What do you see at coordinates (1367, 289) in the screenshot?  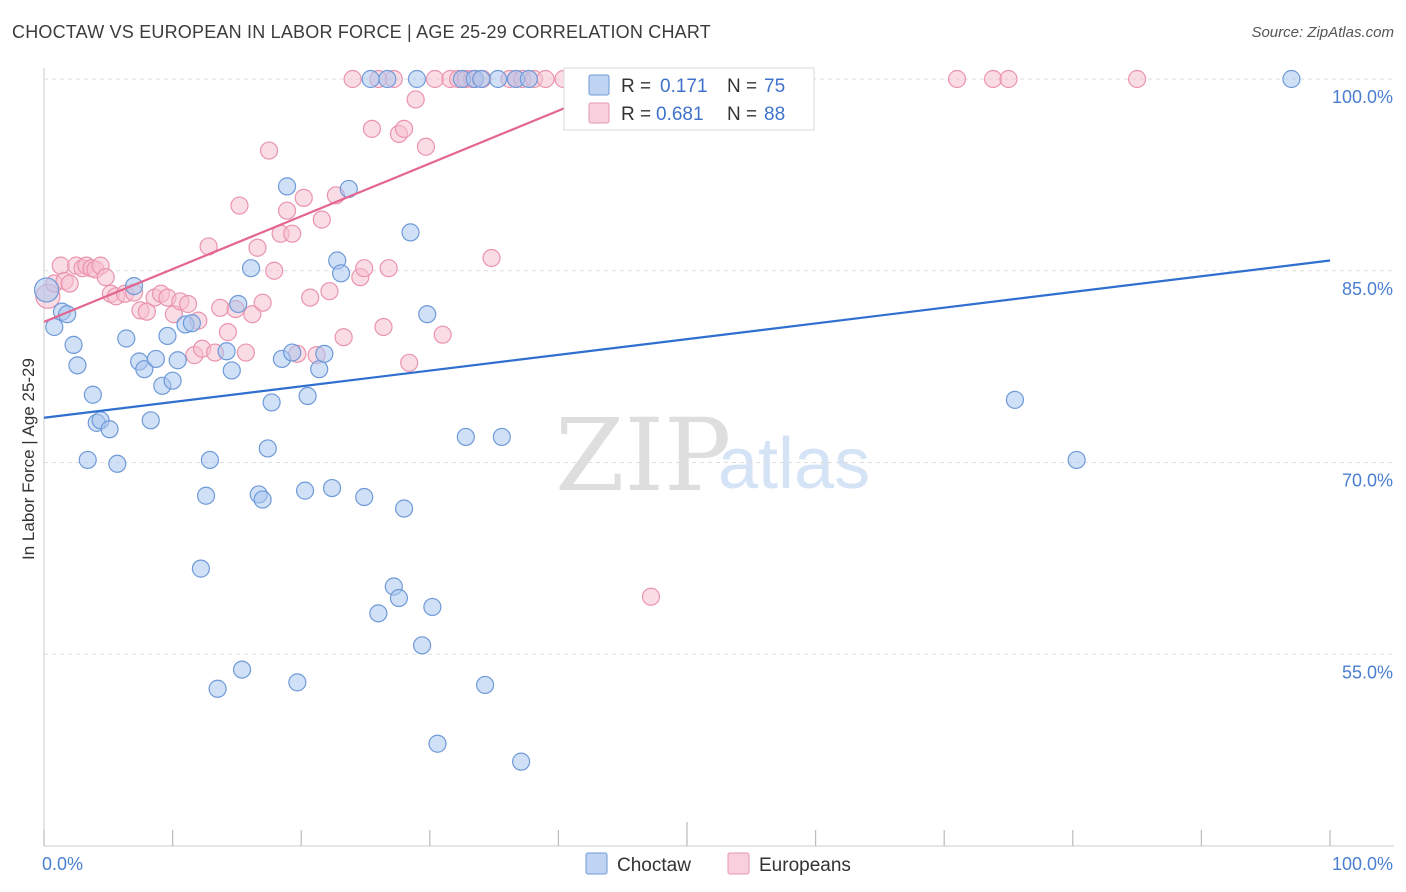 I see `y-tick-label-85: 85.0%` at bounding box center [1367, 289].